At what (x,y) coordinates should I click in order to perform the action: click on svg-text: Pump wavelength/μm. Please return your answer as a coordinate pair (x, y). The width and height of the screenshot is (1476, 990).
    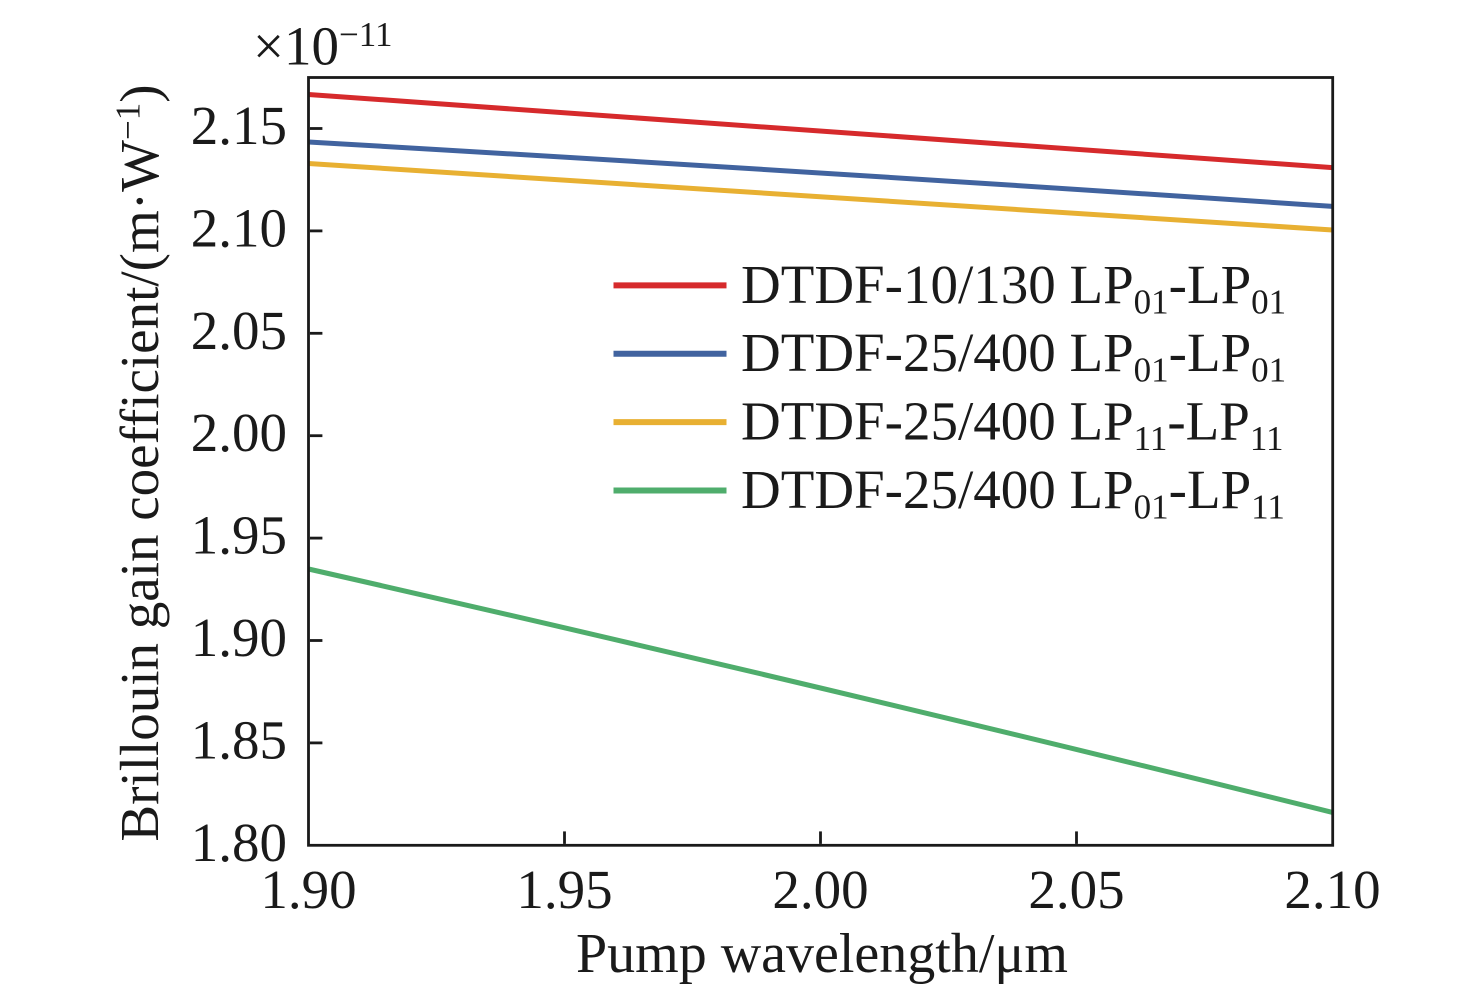
    Looking at the image, I should click on (822, 954).